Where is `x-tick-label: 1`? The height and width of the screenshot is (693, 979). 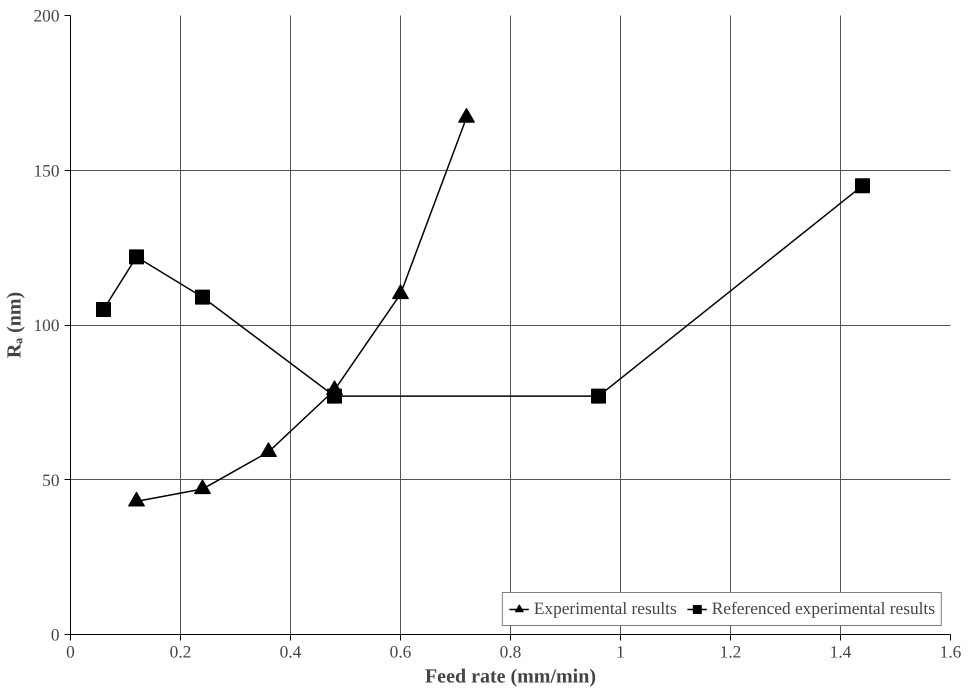
x-tick-label: 1 is located at coordinates (620, 652).